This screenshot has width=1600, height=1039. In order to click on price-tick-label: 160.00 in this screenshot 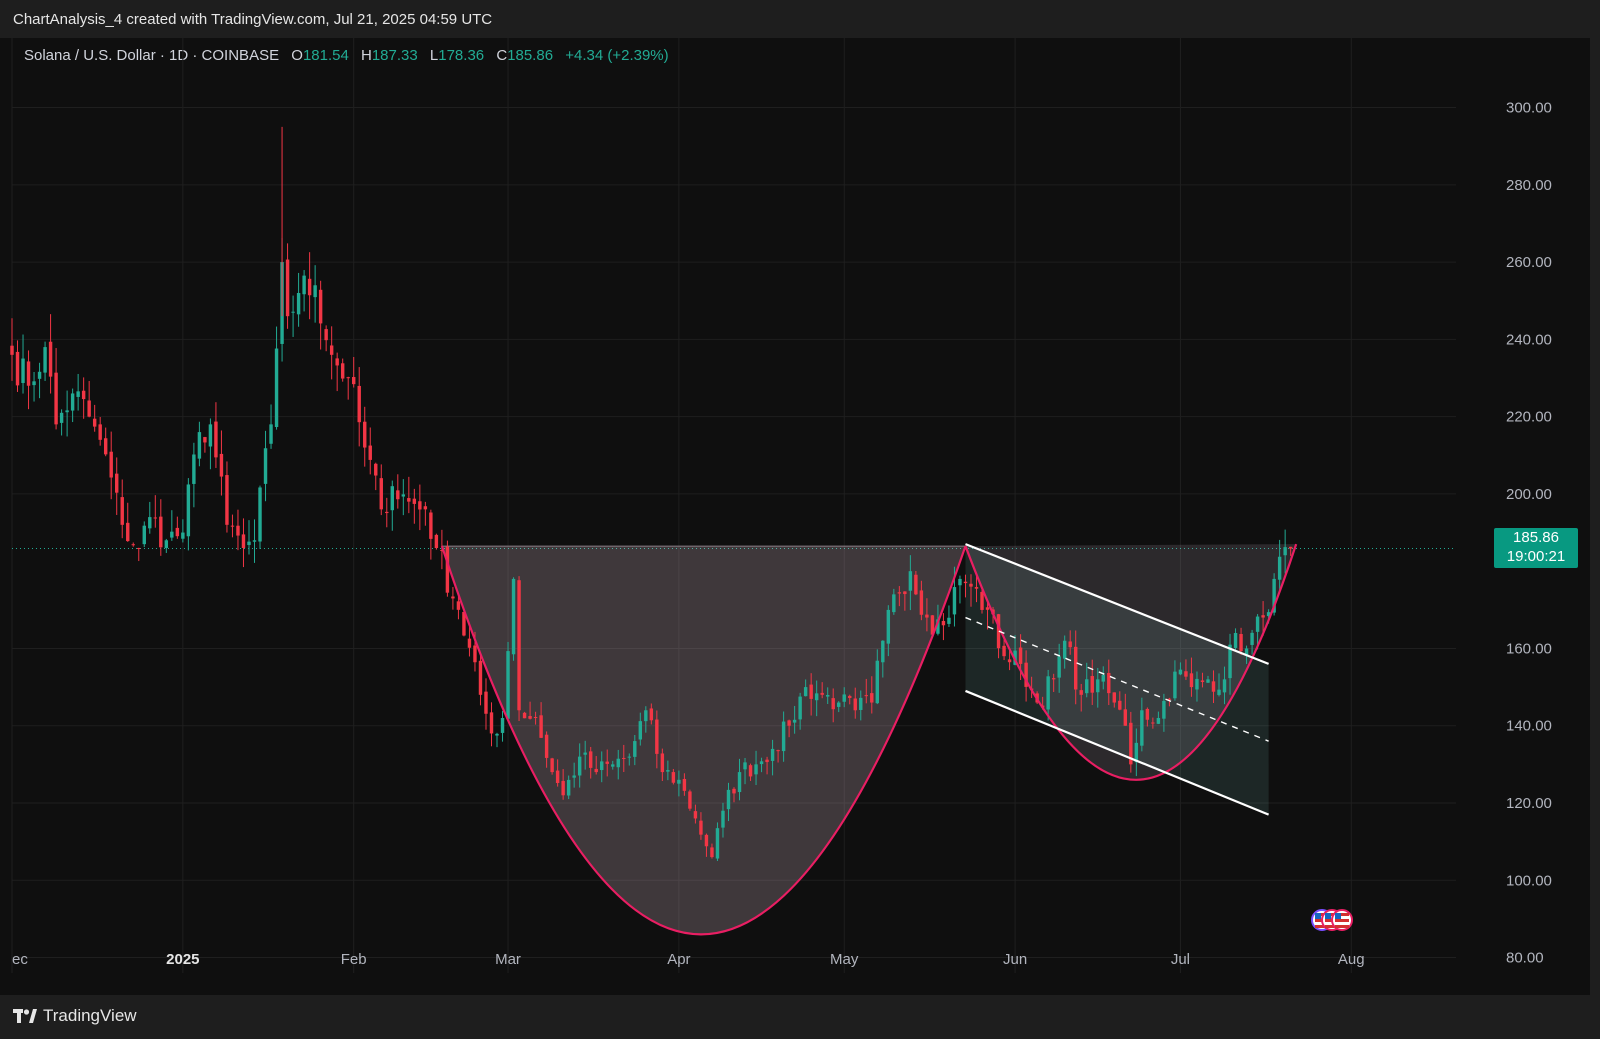, I will do `click(1529, 648)`.